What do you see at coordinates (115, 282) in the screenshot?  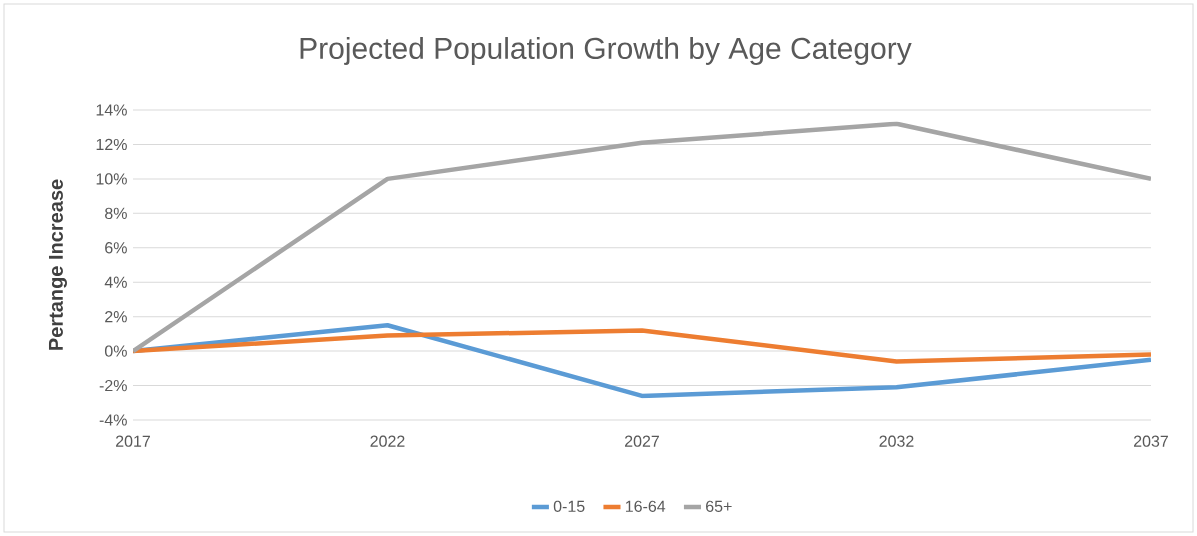 I see `y-tick-label: 4%` at bounding box center [115, 282].